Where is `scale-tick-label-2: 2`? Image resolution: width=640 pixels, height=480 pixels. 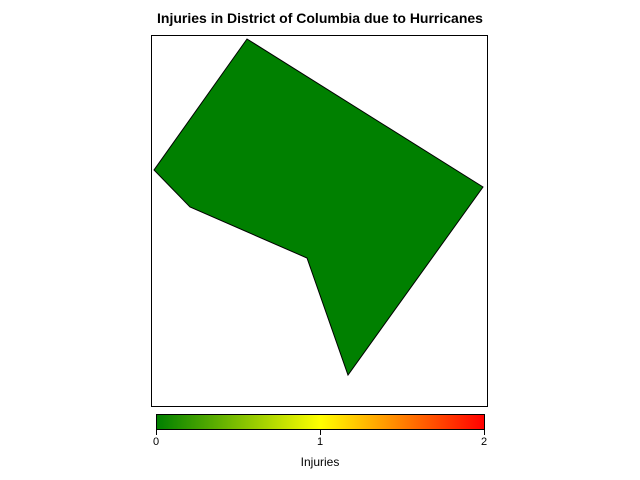
scale-tick-label-2: 2 is located at coordinates (484, 442).